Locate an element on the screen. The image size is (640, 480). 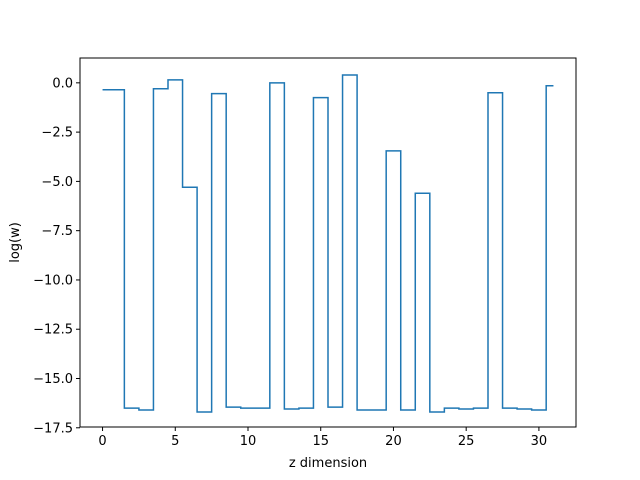
x-tick-label: 15 is located at coordinates (320, 441).